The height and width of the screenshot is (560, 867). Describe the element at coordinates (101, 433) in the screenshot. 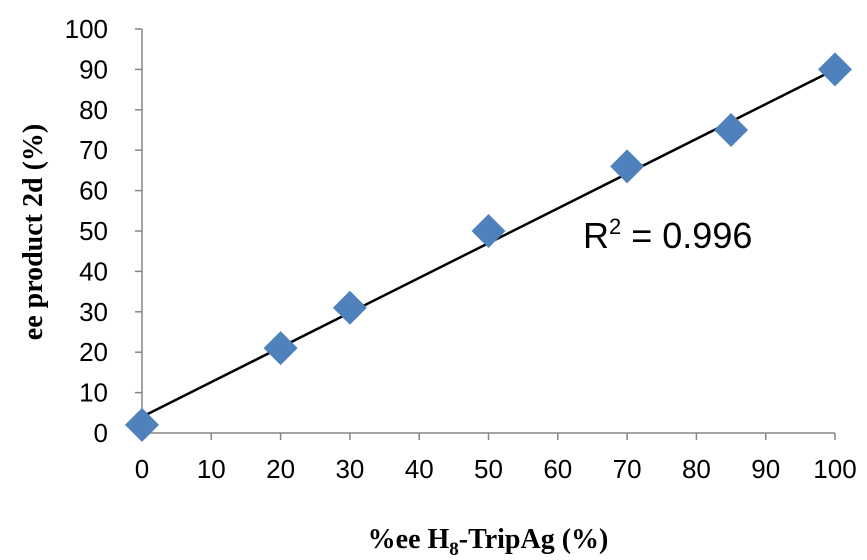

I see `y-tick-label: 0` at that location.